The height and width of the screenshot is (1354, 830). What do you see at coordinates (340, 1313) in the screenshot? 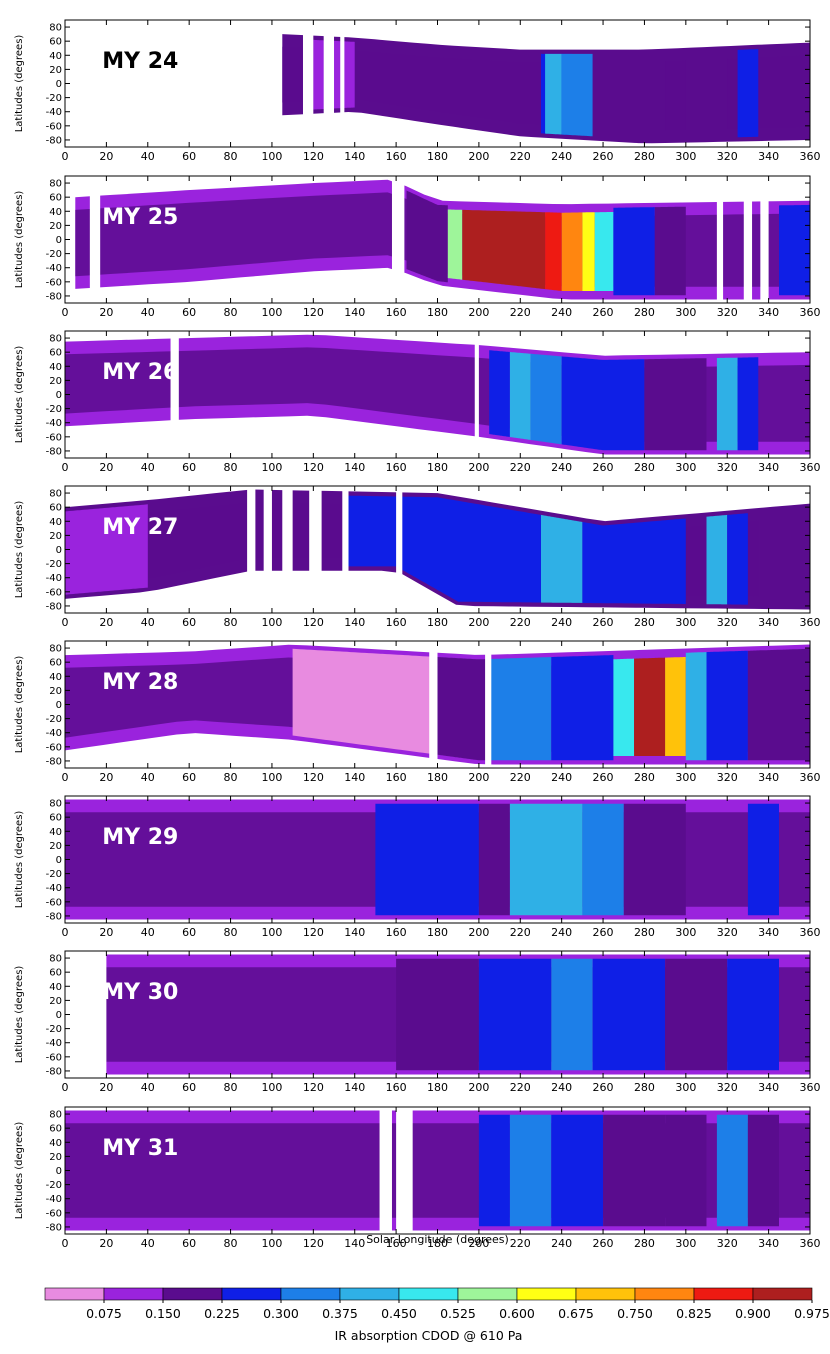
I see `colorbar-tick-label: 0.375` at bounding box center [340, 1313].